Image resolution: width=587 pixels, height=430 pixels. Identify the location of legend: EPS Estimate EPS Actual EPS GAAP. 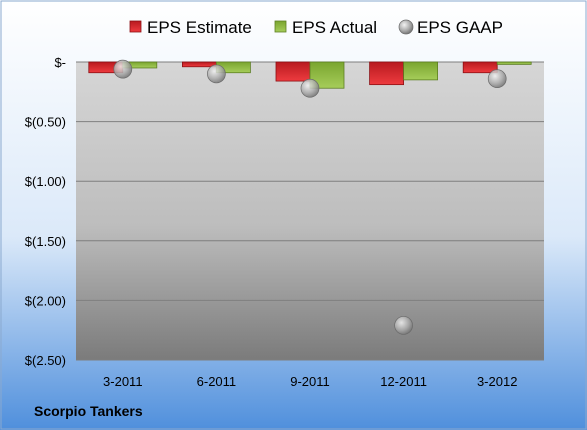
(316, 27).